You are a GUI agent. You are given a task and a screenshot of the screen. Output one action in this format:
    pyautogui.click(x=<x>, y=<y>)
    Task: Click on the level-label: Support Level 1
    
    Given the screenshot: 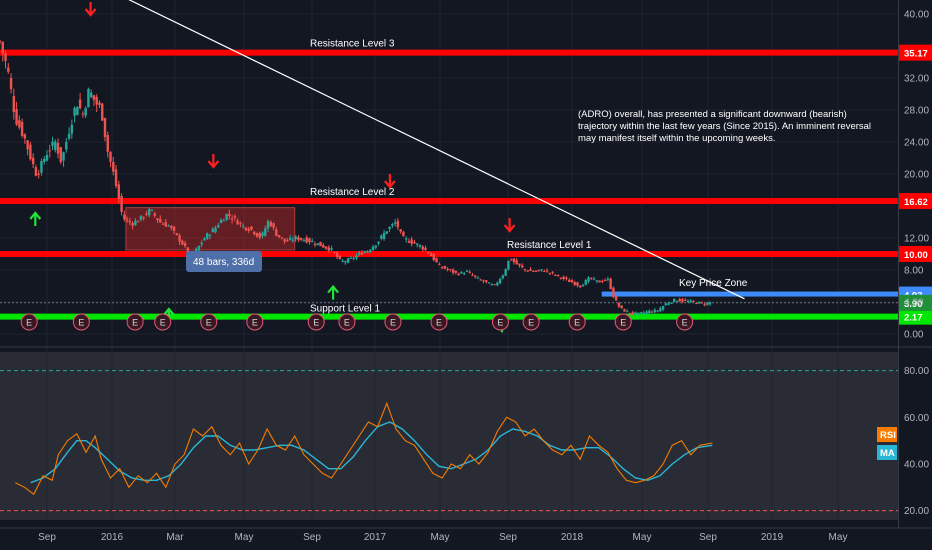 What is the action you would take?
    pyautogui.click(x=345, y=309)
    